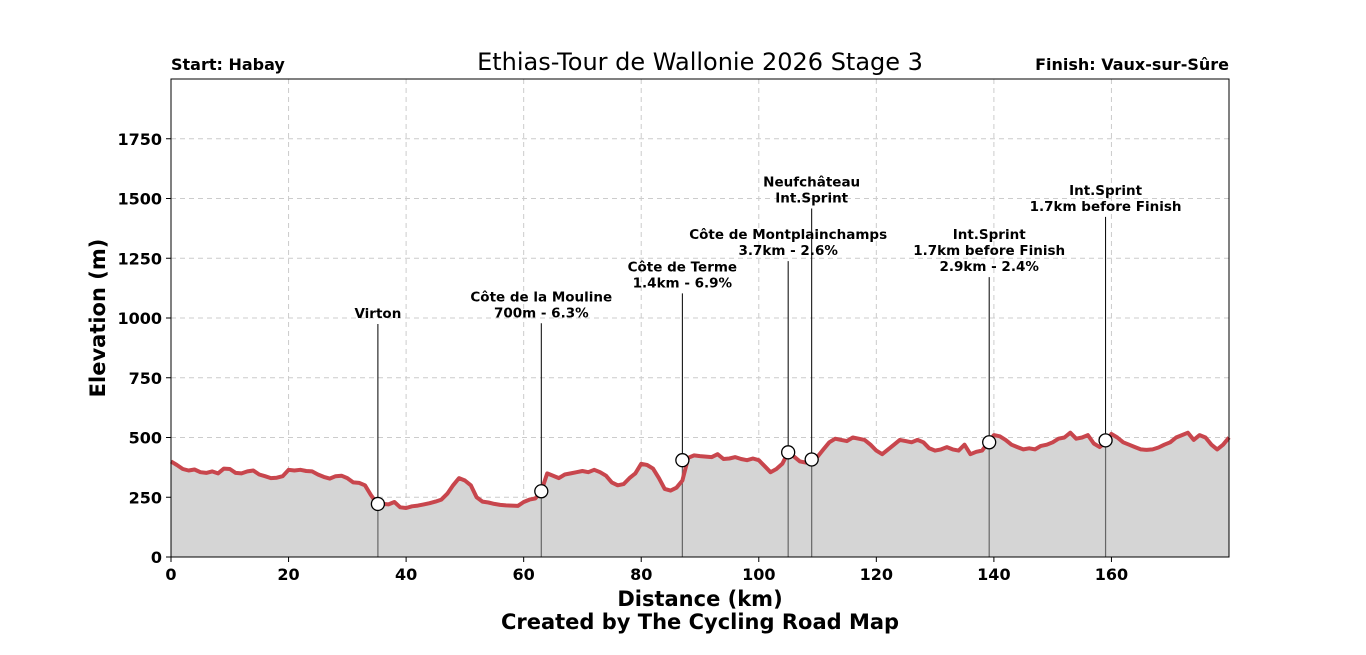  I want to click on x-axis-ticks: 0 20 40 60 80 100 120 140 160, so click(646, 570).